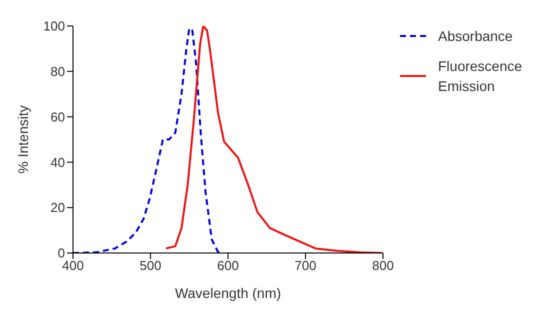 The image size is (553, 316). Describe the element at coordinates (61, 253) in the screenshot. I see `y-tick-label: 0` at that location.